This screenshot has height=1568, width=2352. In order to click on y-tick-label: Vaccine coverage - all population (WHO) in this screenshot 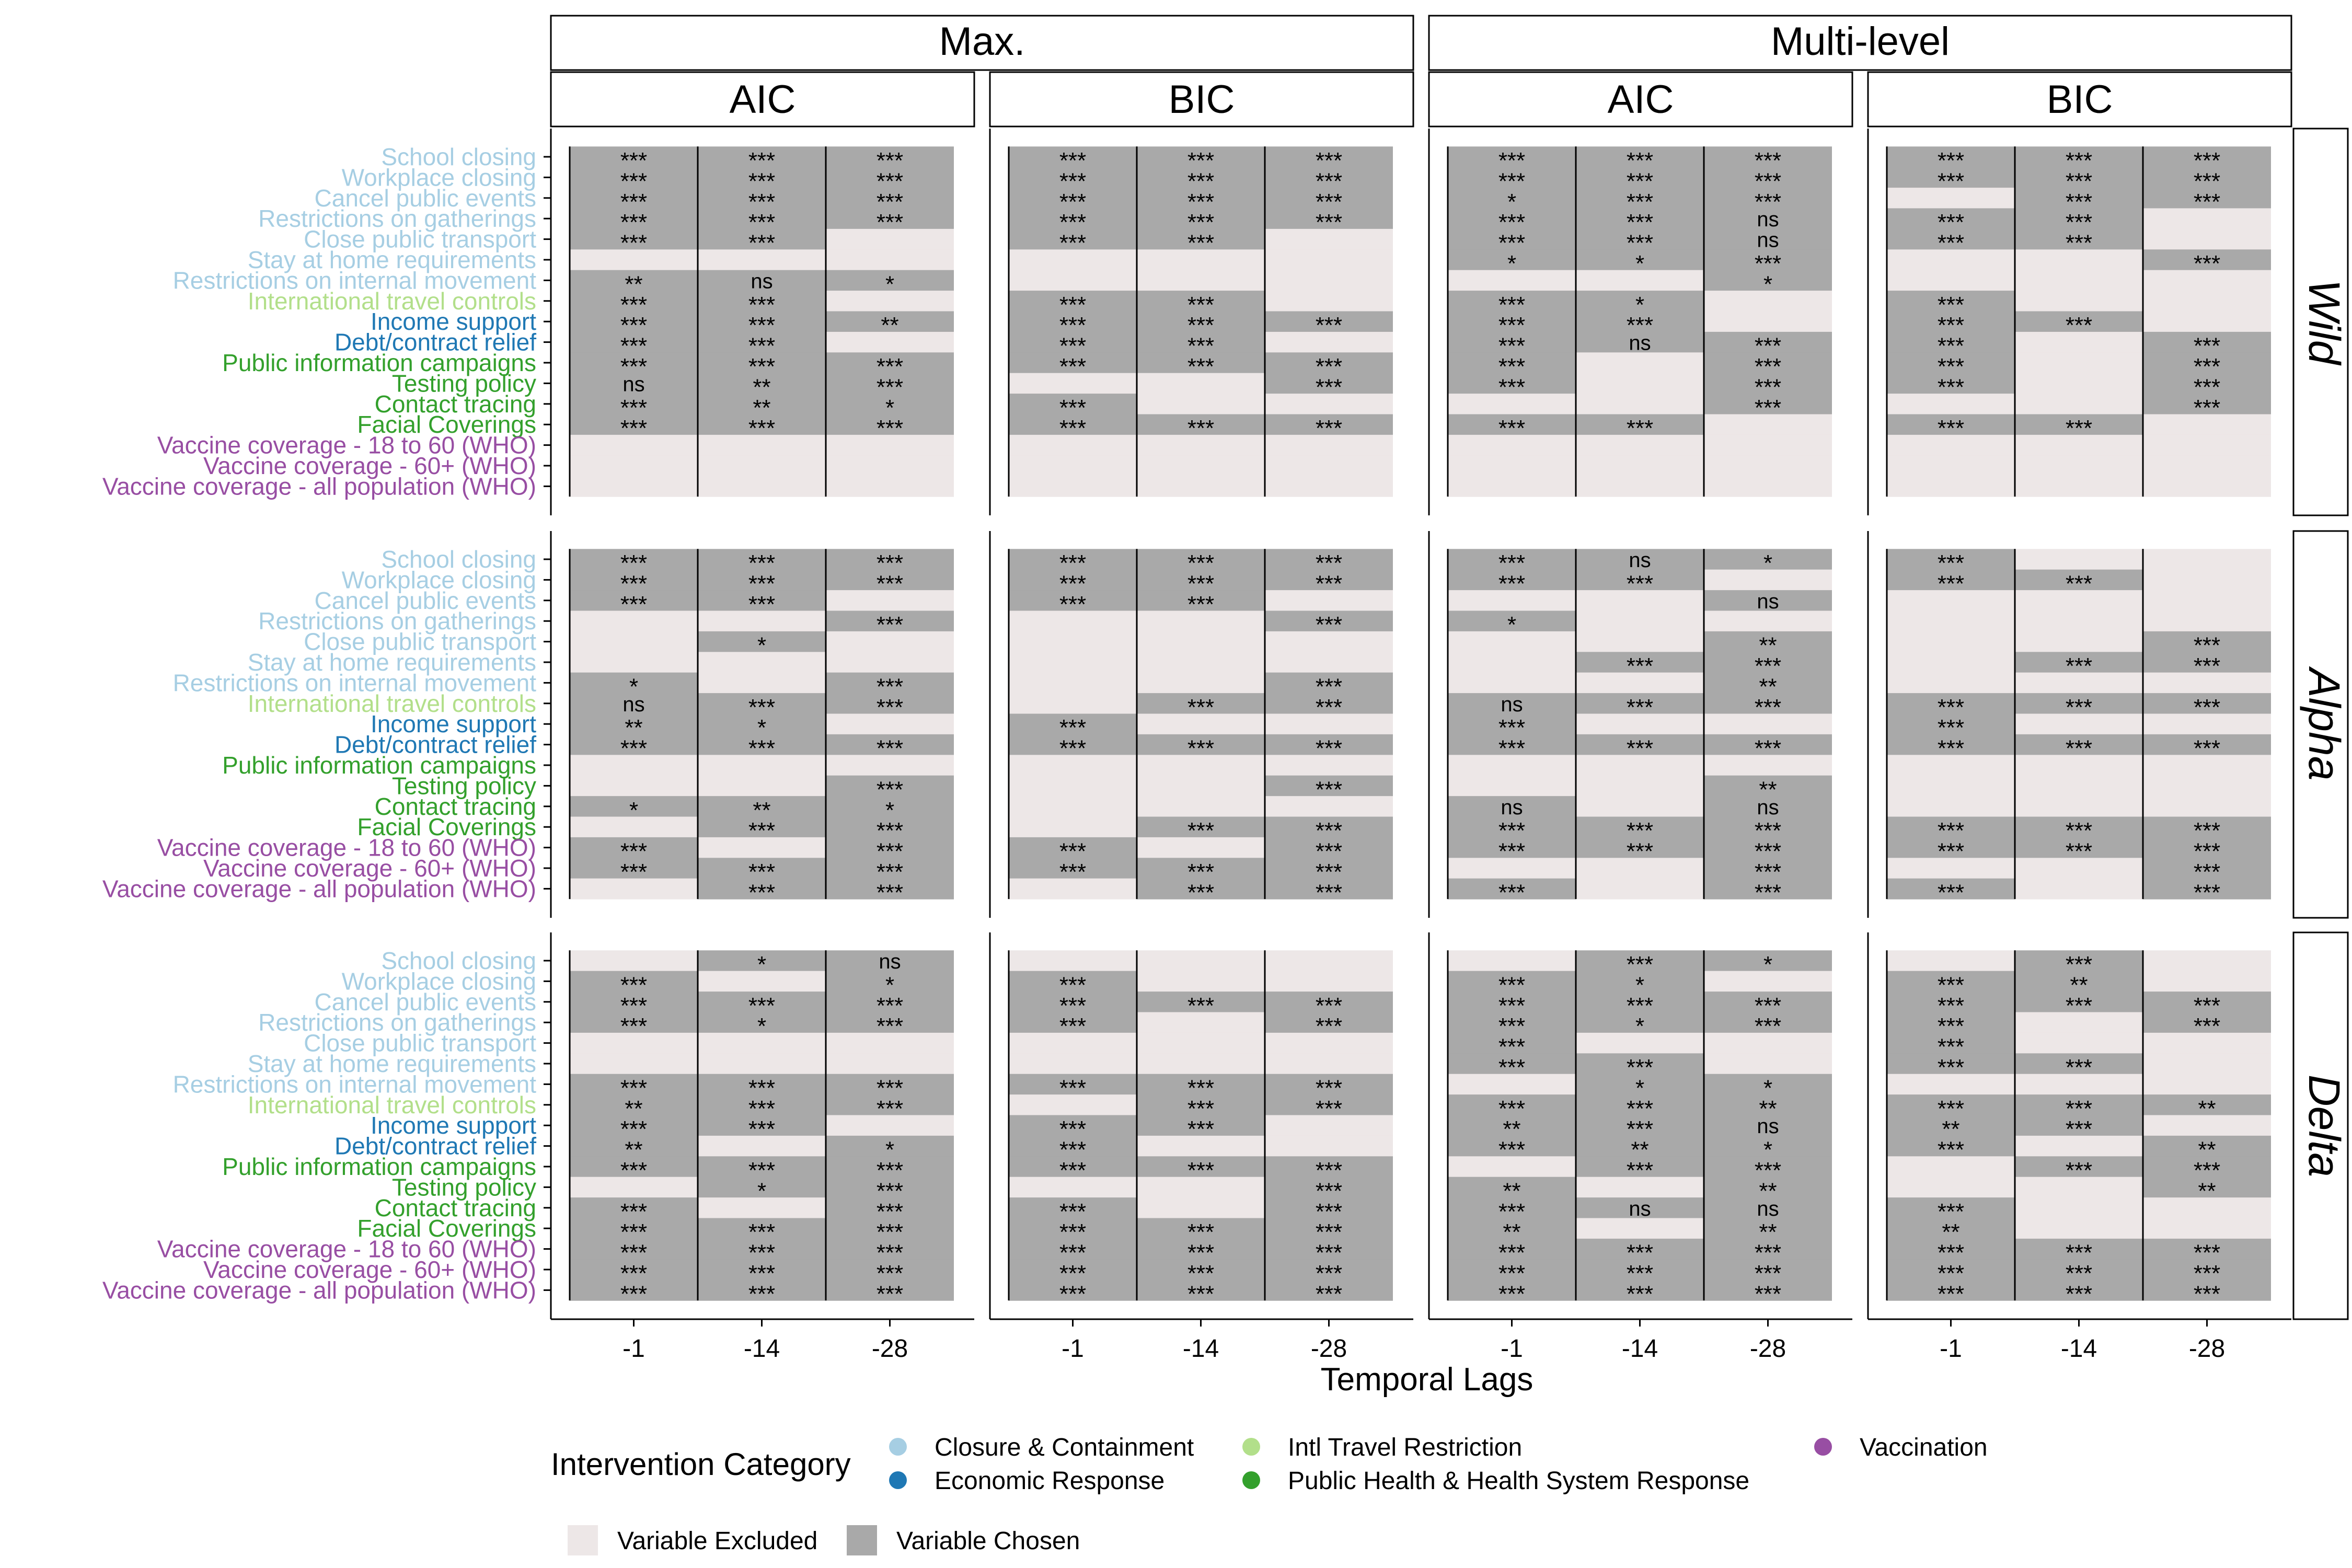, I will do `click(319, 888)`.